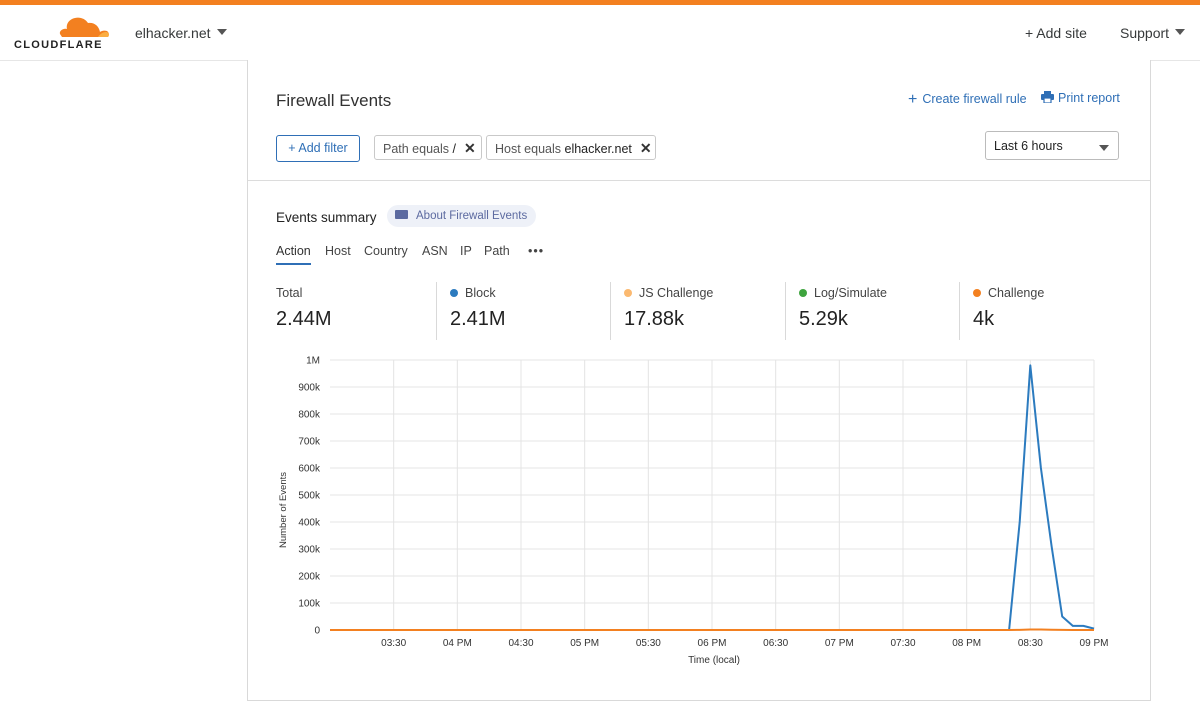 Image resolution: width=1200 pixels, height=701 pixels. Describe the element at coordinates (317, 631) in the screenshot. I see `y-tick-label: 0` at that location.